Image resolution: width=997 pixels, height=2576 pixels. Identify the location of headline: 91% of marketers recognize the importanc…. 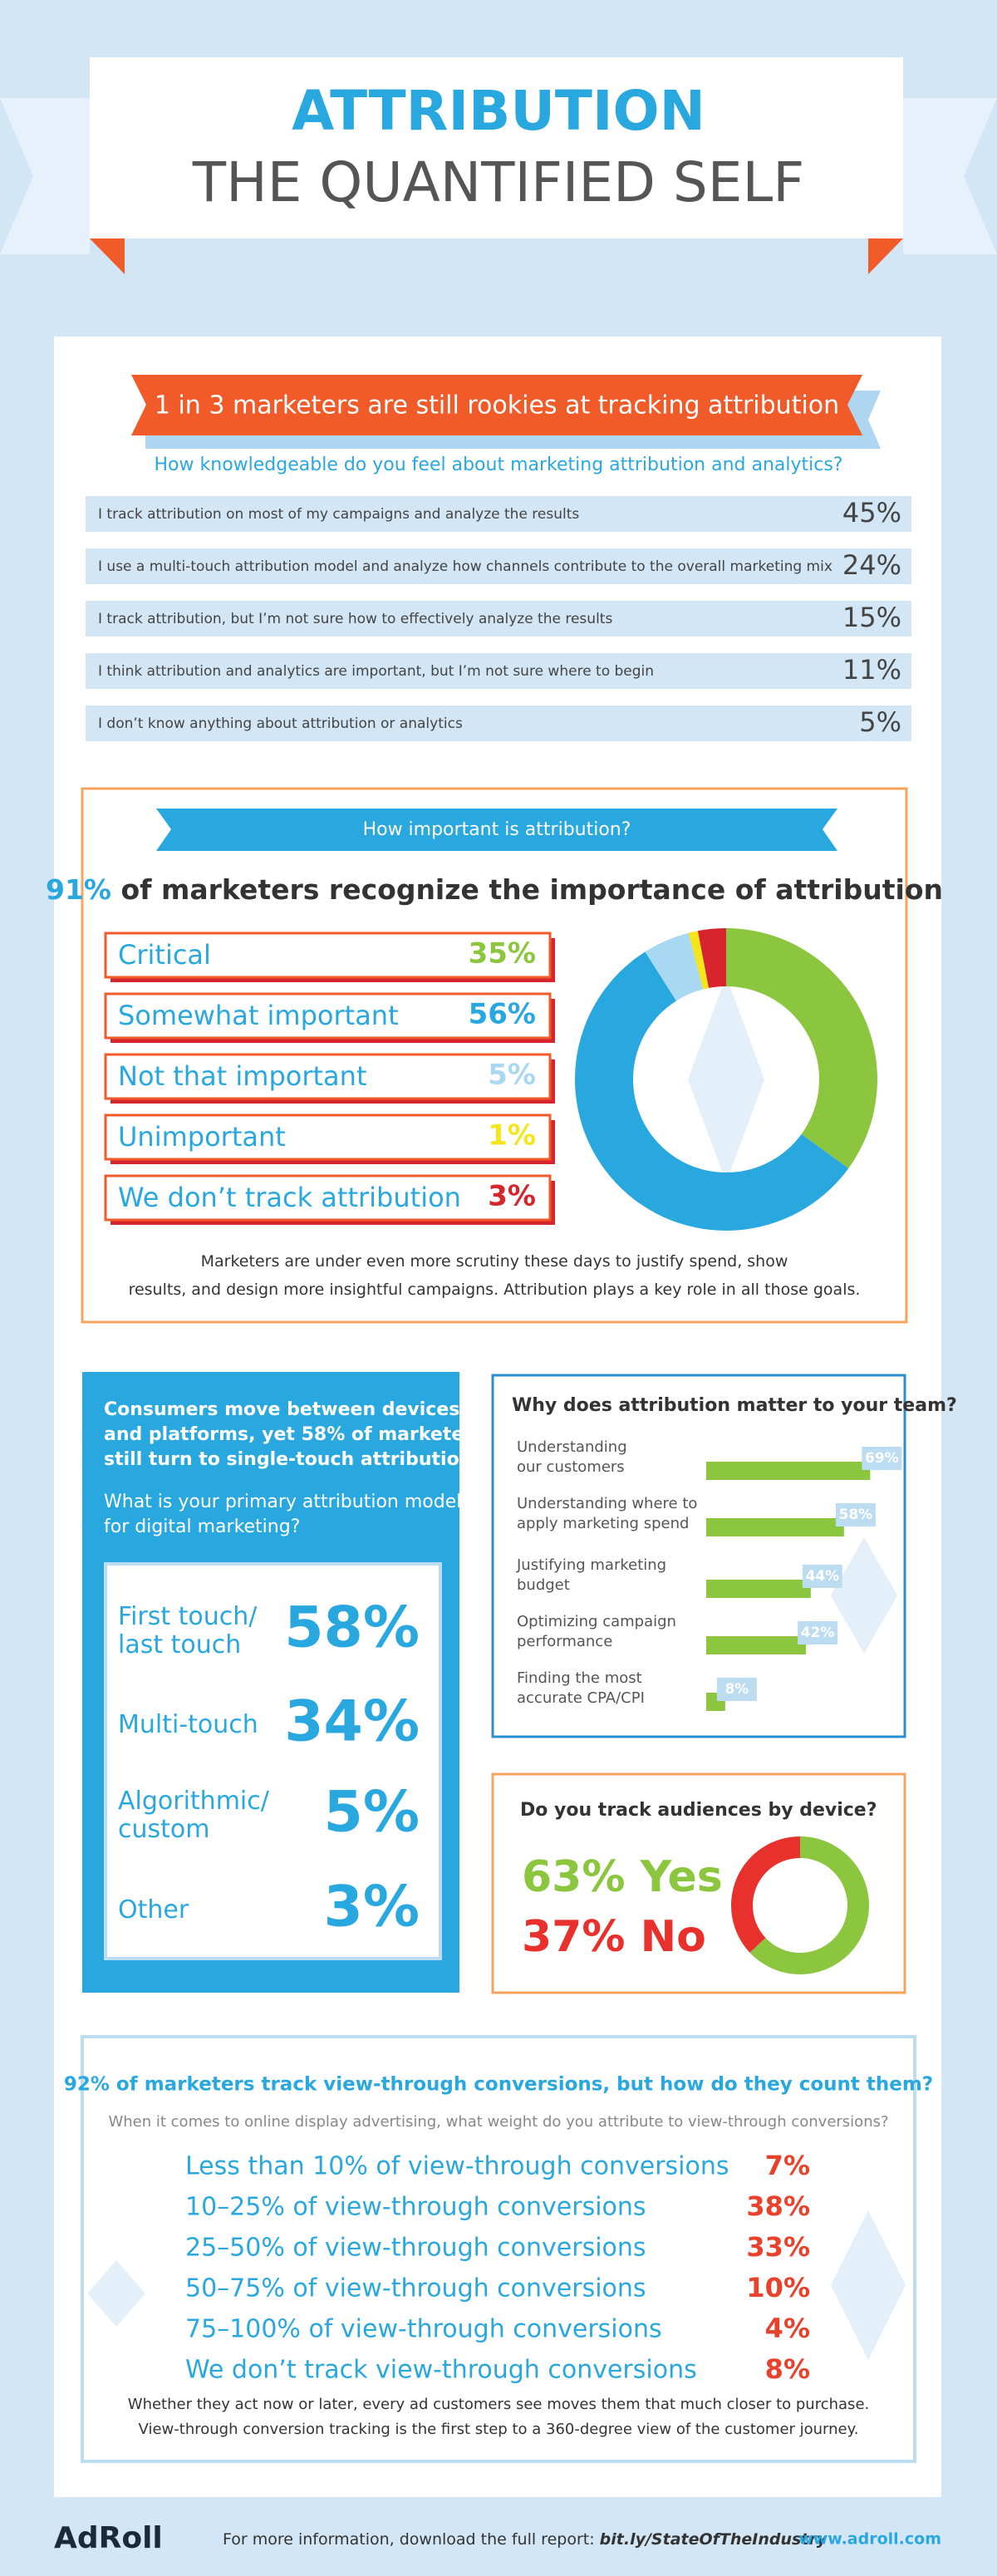
(495, 889).